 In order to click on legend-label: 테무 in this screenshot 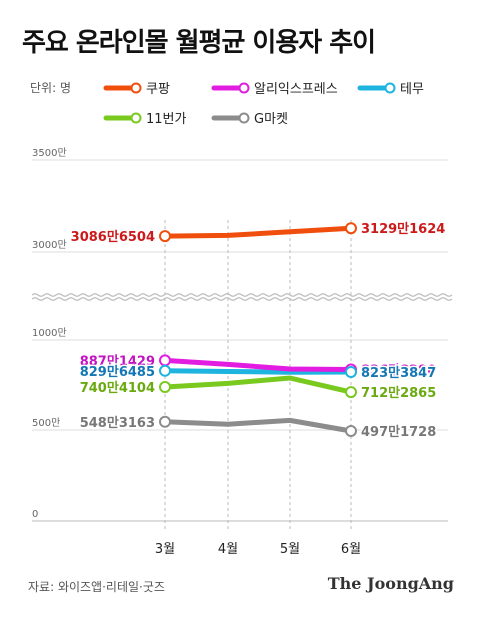, I will do `click(412, 89)`.